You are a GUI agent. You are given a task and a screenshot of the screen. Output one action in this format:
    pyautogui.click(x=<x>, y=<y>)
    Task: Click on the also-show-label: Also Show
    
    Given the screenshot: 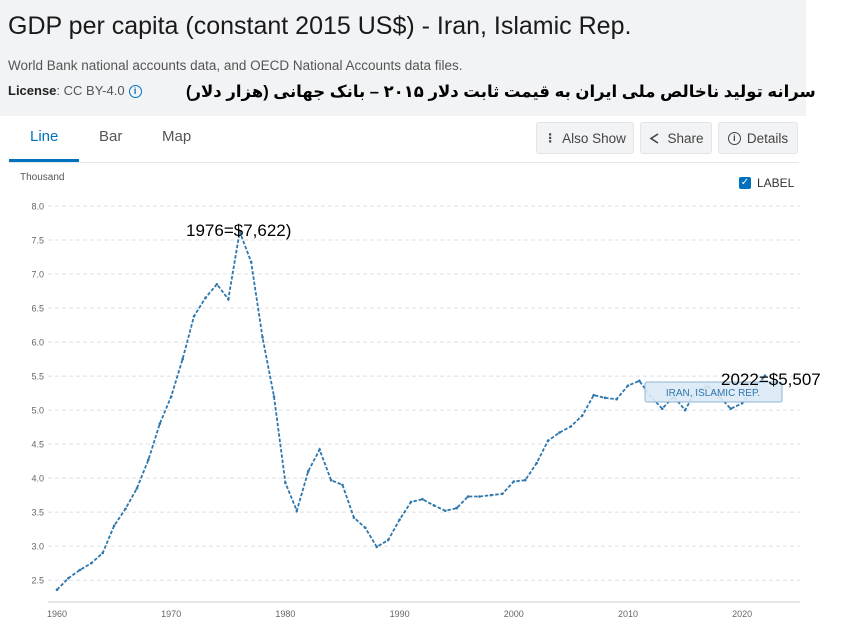 What is the action you would take?
    pyautogui.click(x=594, y=138)
    